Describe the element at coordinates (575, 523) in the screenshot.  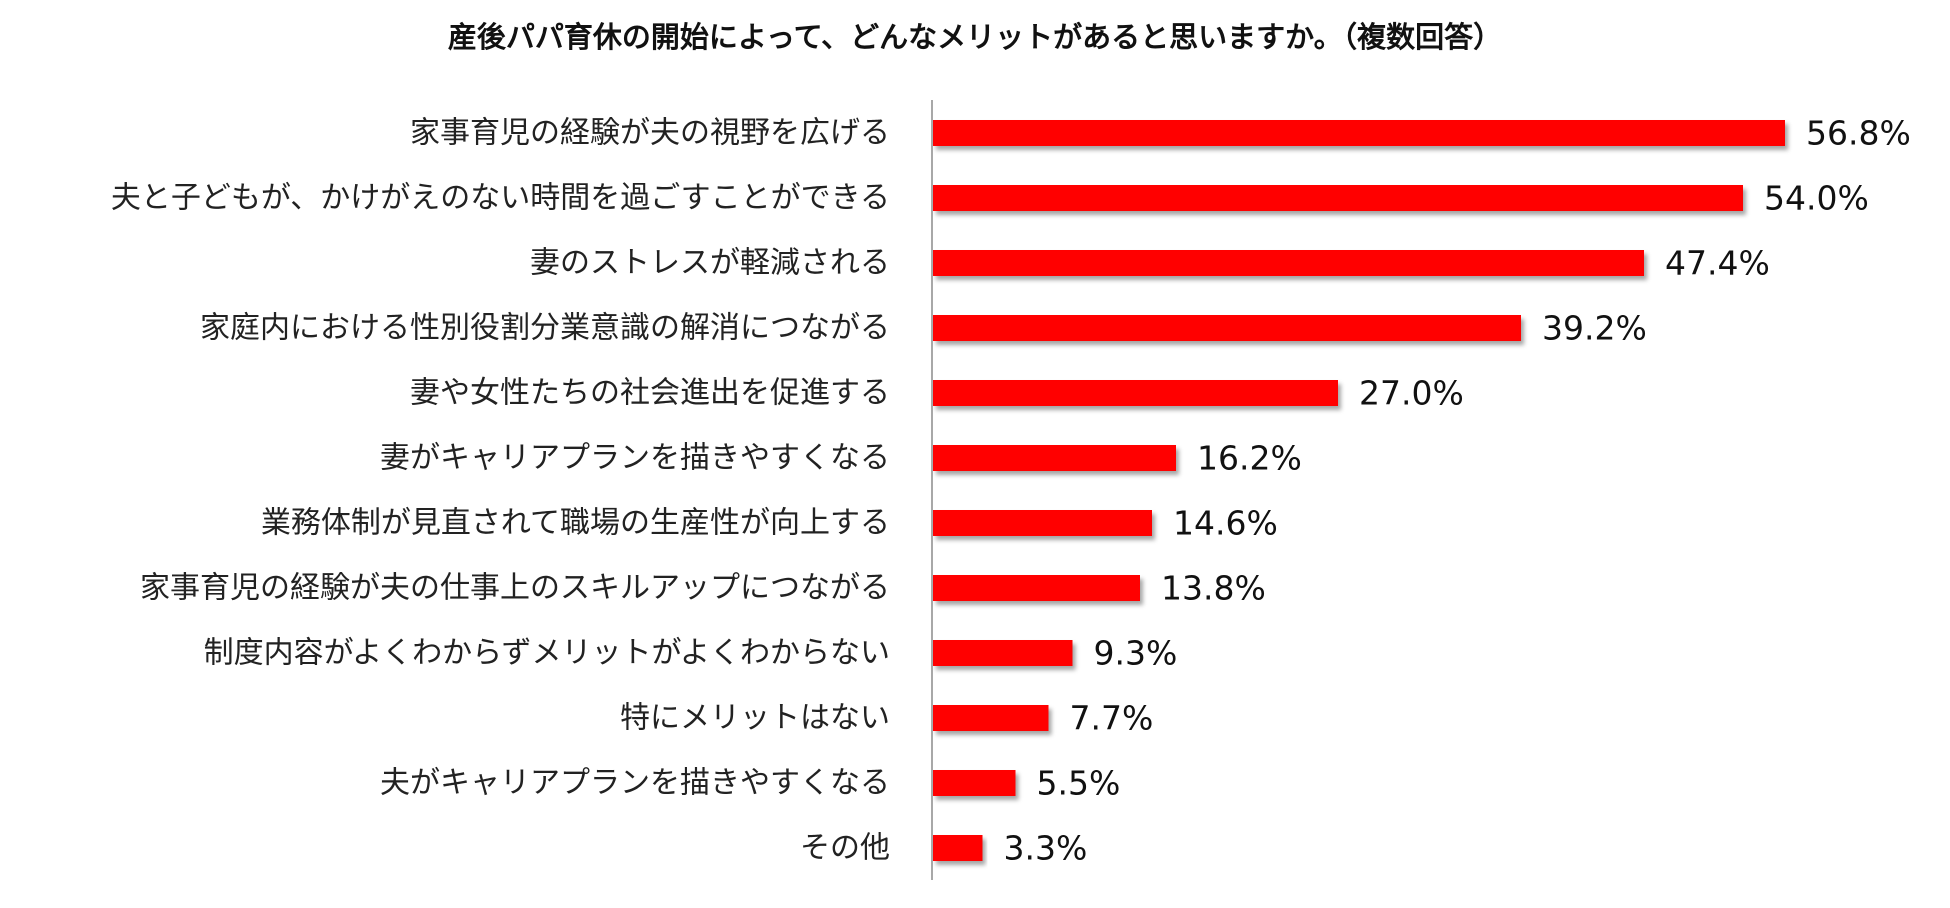
I see `category-label-7: 業務体制が見直されて職場の生産性が向上する` at that location.